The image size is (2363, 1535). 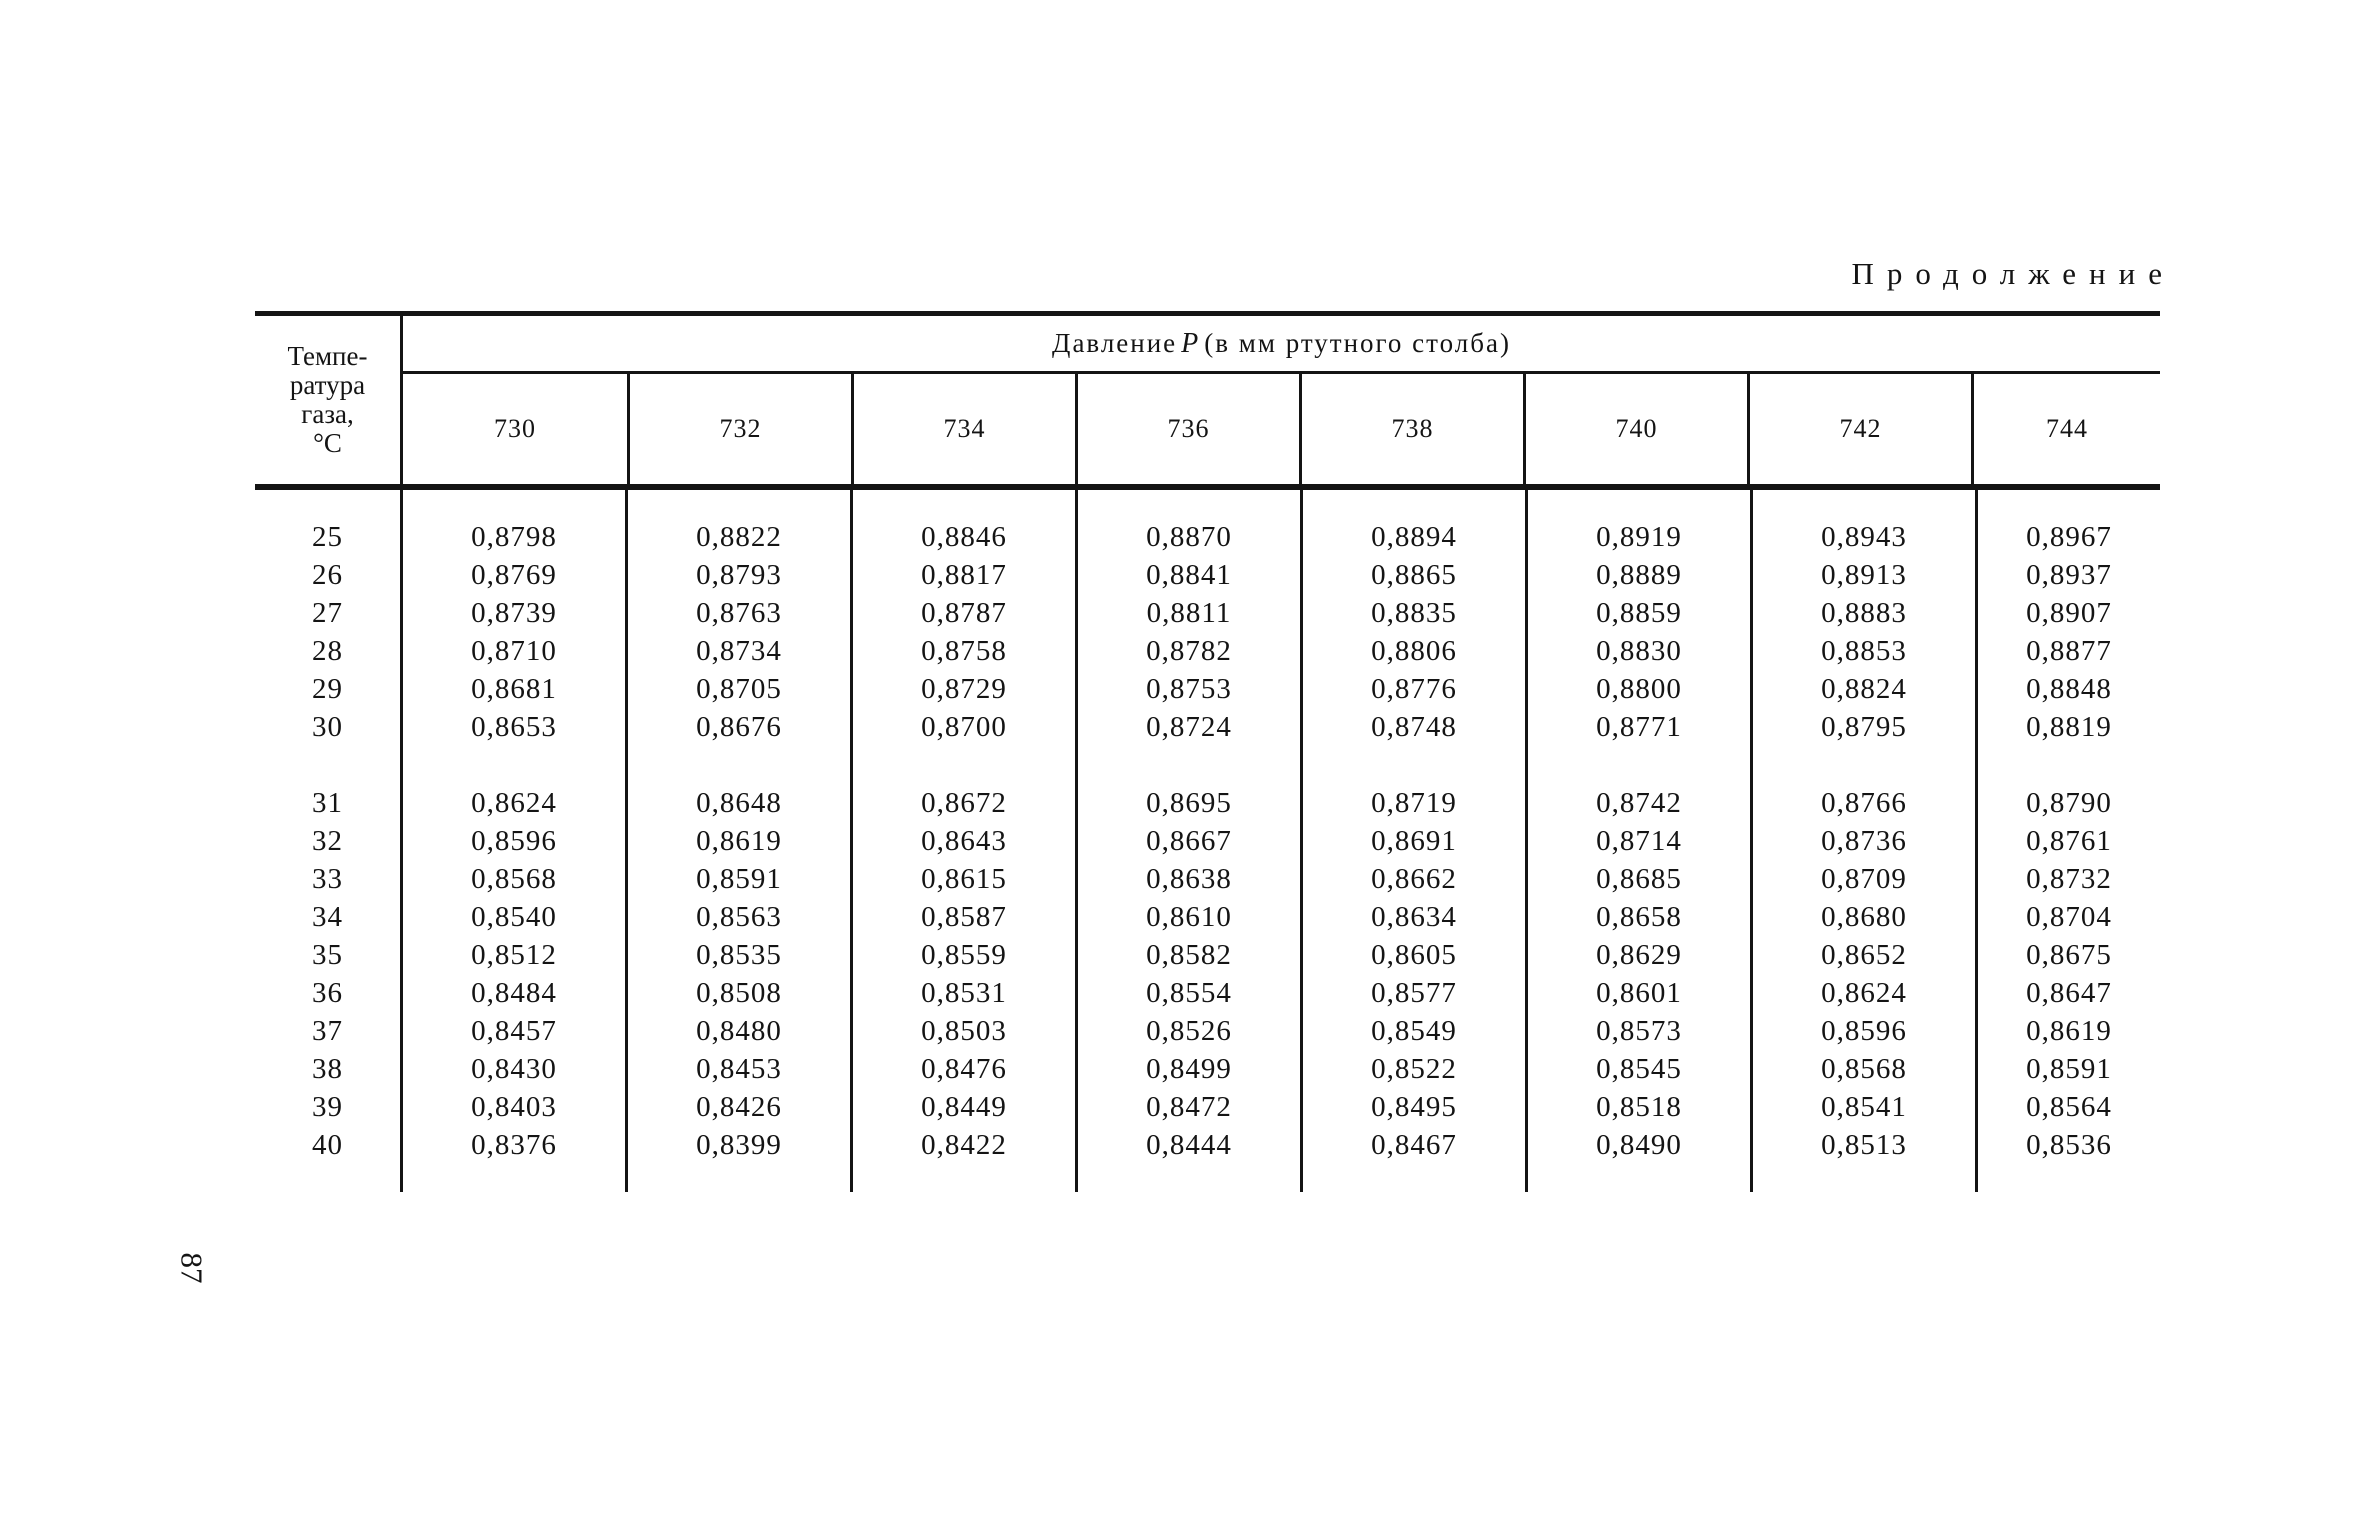 What do you see at coordinates (962, 1031) in the screenshot?
I see `value-cell: 0,8503` at bounding box center [962, 1031].